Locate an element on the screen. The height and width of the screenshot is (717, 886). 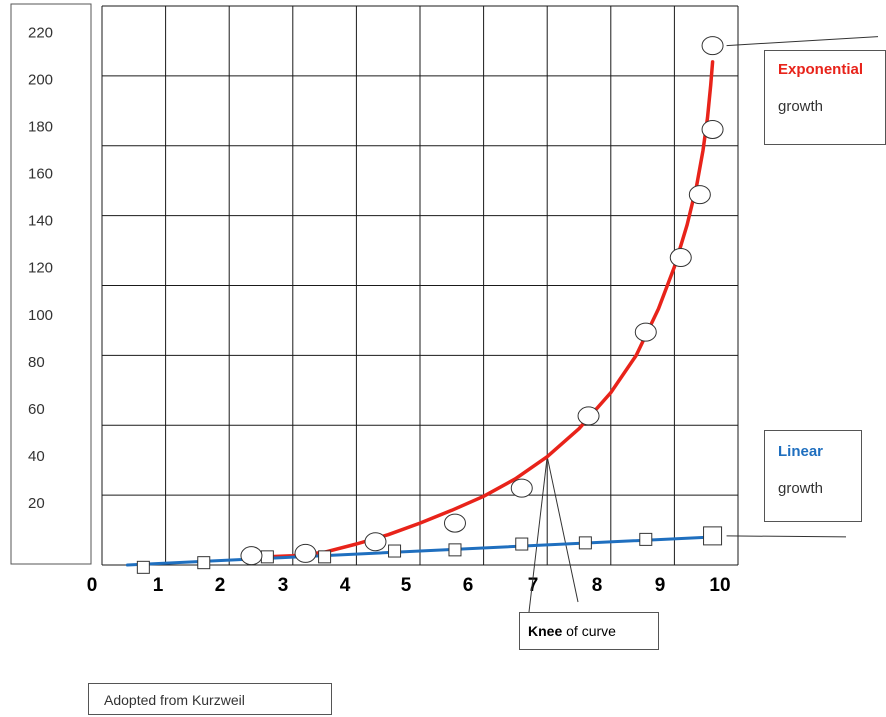
x-tick-label: 5 is located at coordinates (406, 585).